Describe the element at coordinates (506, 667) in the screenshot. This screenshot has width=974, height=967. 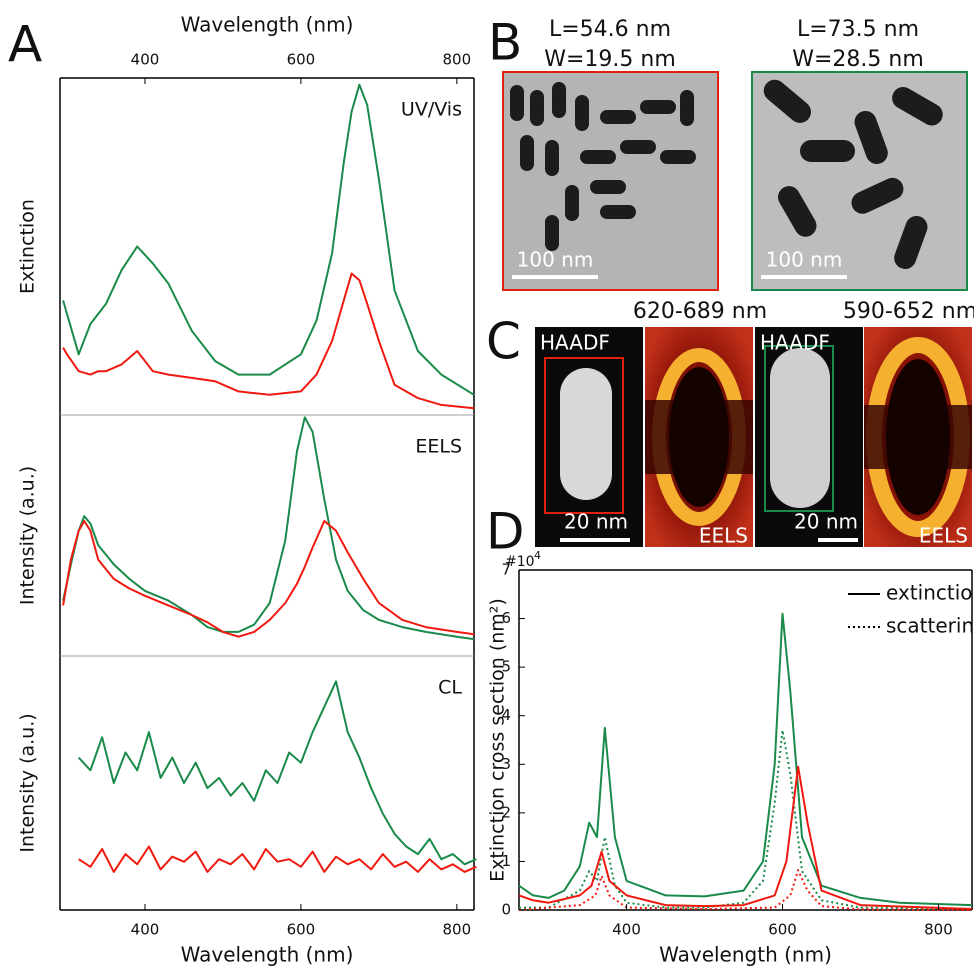
I see `y-tick-label: 5` at that location.